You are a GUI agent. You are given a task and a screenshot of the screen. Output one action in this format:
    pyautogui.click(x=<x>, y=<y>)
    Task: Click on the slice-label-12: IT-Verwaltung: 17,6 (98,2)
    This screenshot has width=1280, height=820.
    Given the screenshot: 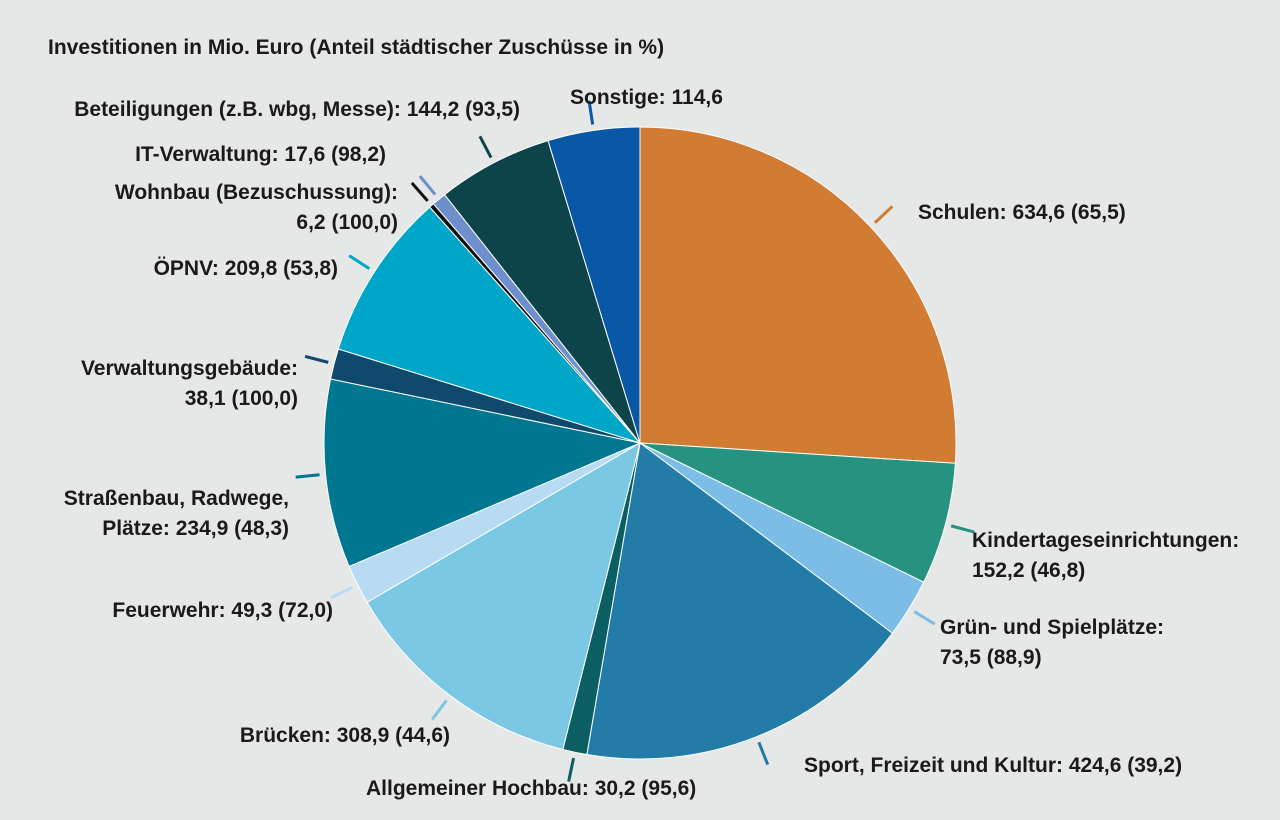 What is the action you would take?
    pyautogui.click(x=260, y=155)
    